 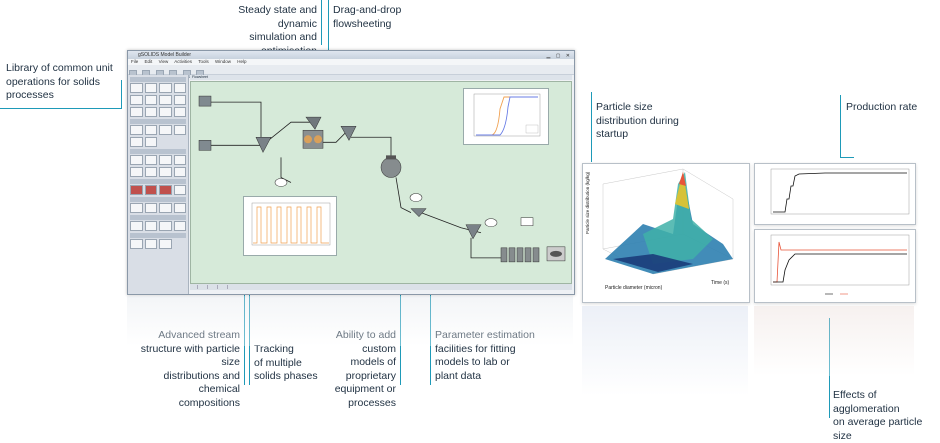 What do you see at coordinates (135, 61) in the screenshot?
I see `menu-file: File` at bounding box center [135, 61].